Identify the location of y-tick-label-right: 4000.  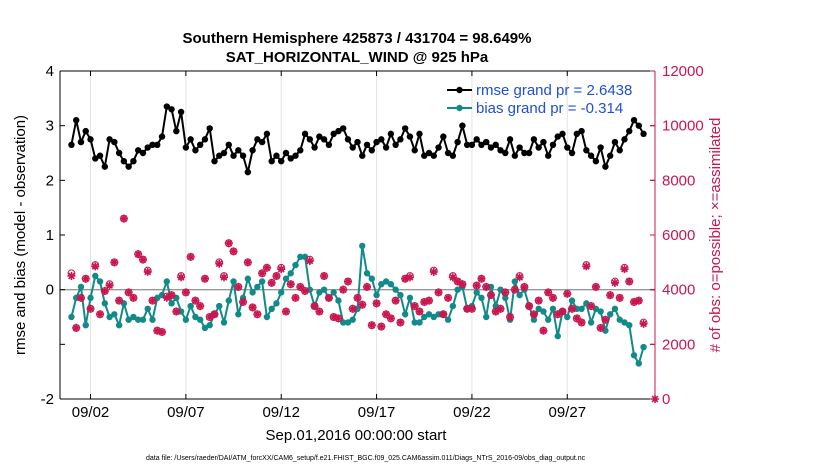
(678, 290).